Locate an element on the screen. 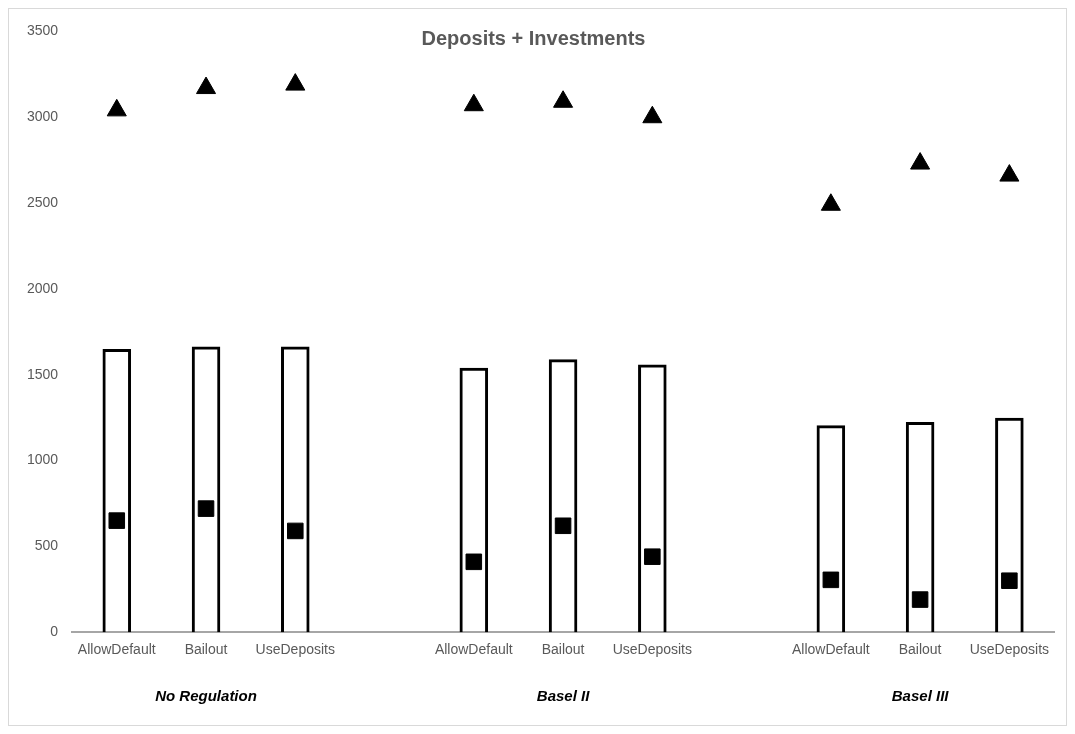  text: No Regulation is located at coordinates (206, 696).